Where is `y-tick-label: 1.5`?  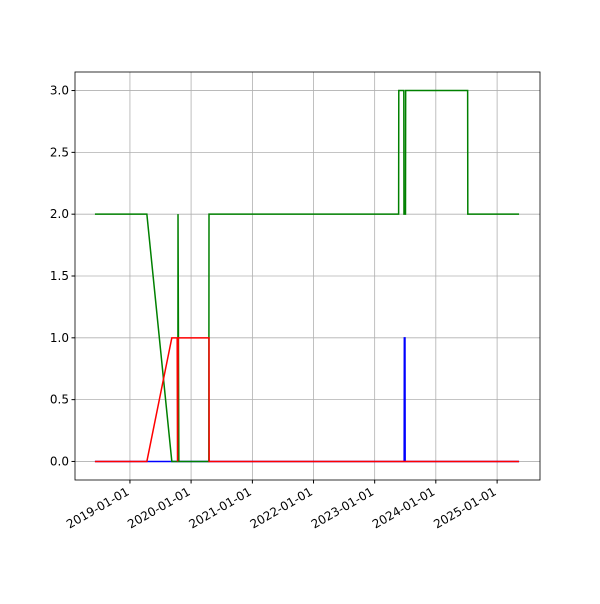 y-tick-label: 1.5 is located at coordinates (59, 276).